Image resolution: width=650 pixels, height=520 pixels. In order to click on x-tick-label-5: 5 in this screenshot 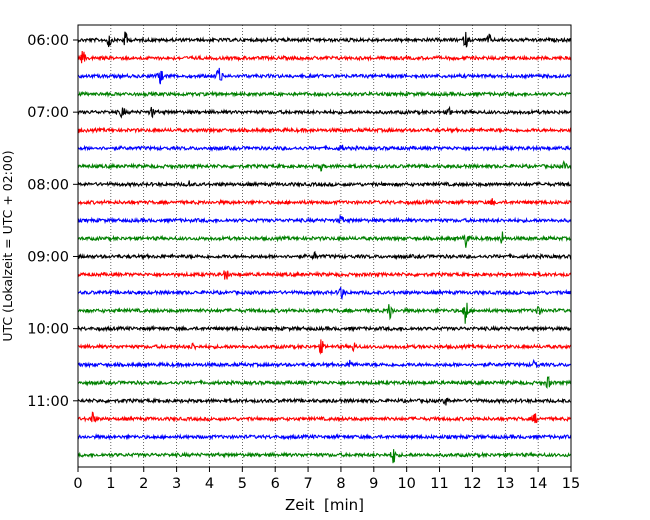, I will do `click(242, 484)`.